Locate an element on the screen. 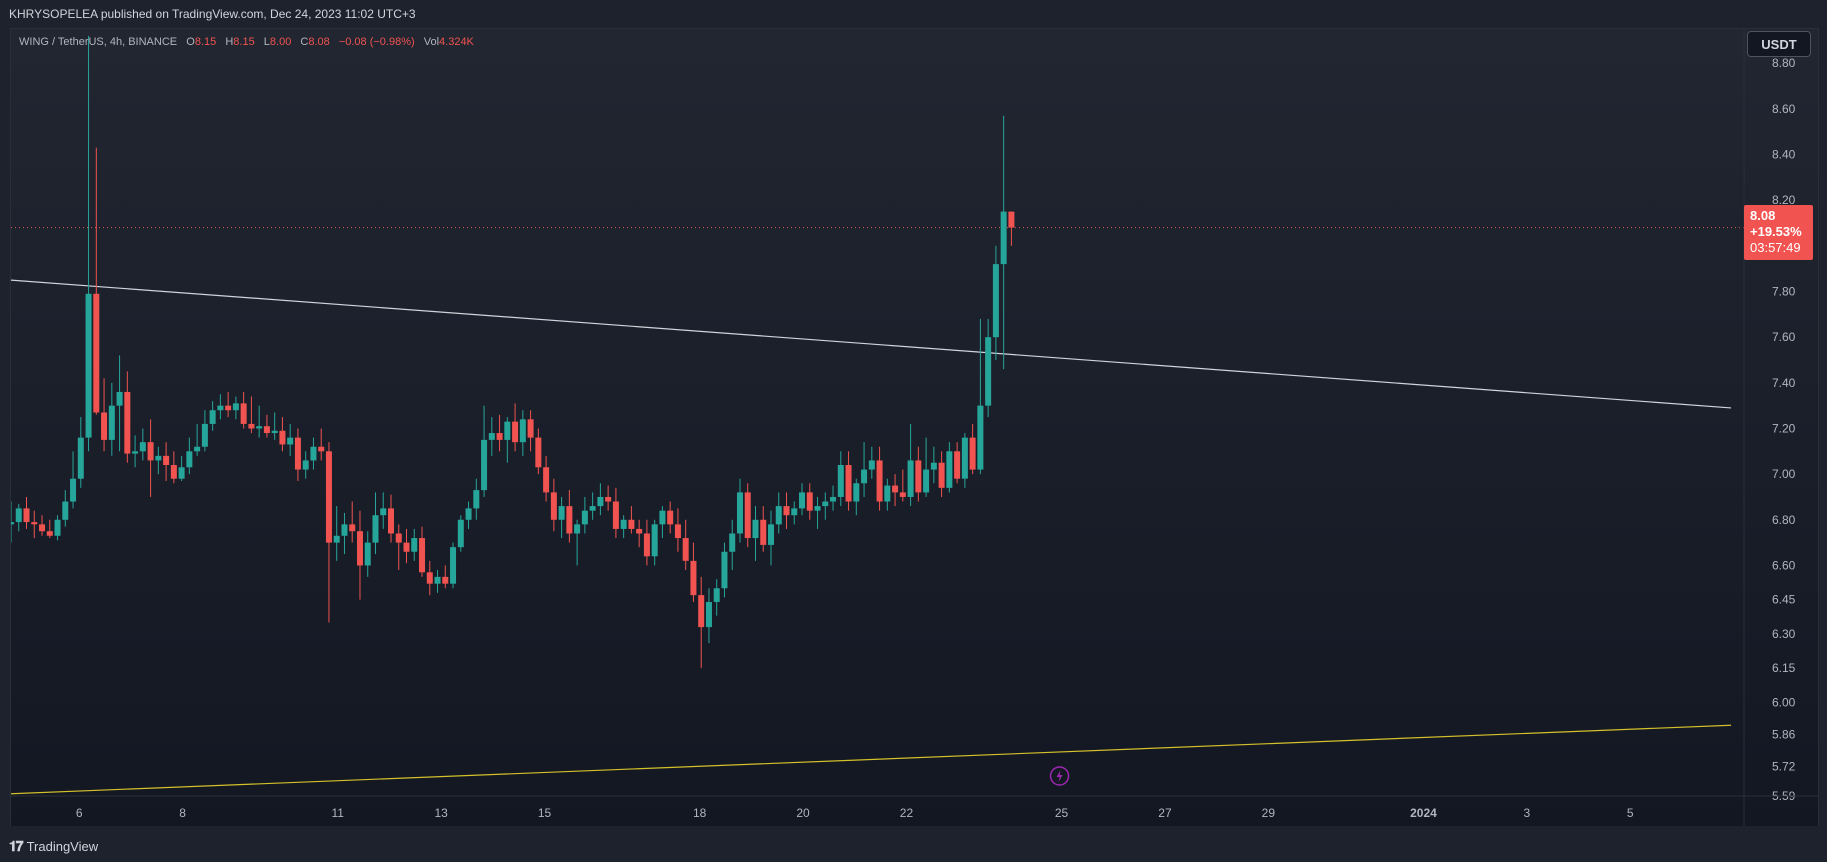  time-tick-label: 20 is located at coordinates (803, 813).